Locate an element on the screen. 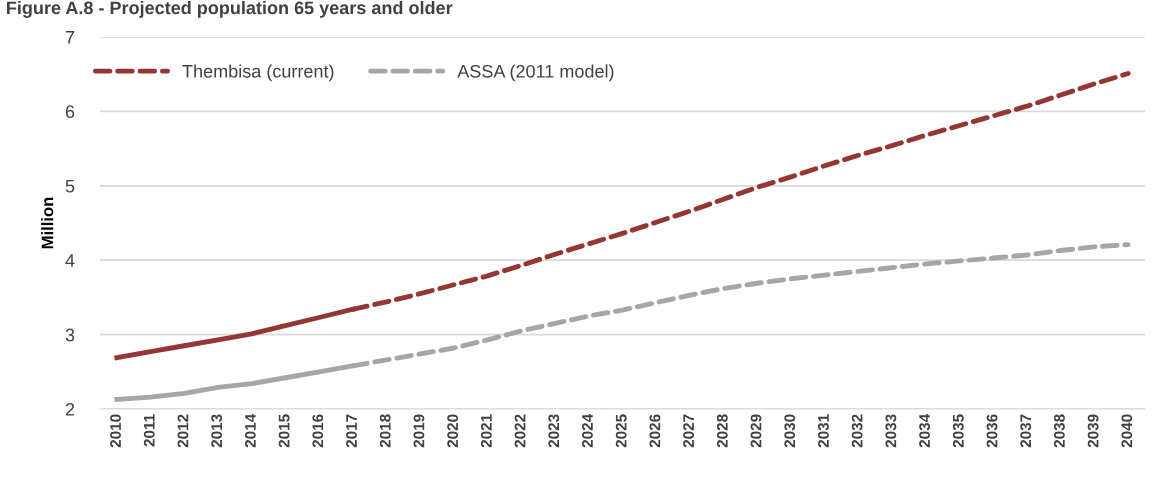 The image size is (1167, 490). x-tick-label: 2014 is located at coordinates (250, 430).